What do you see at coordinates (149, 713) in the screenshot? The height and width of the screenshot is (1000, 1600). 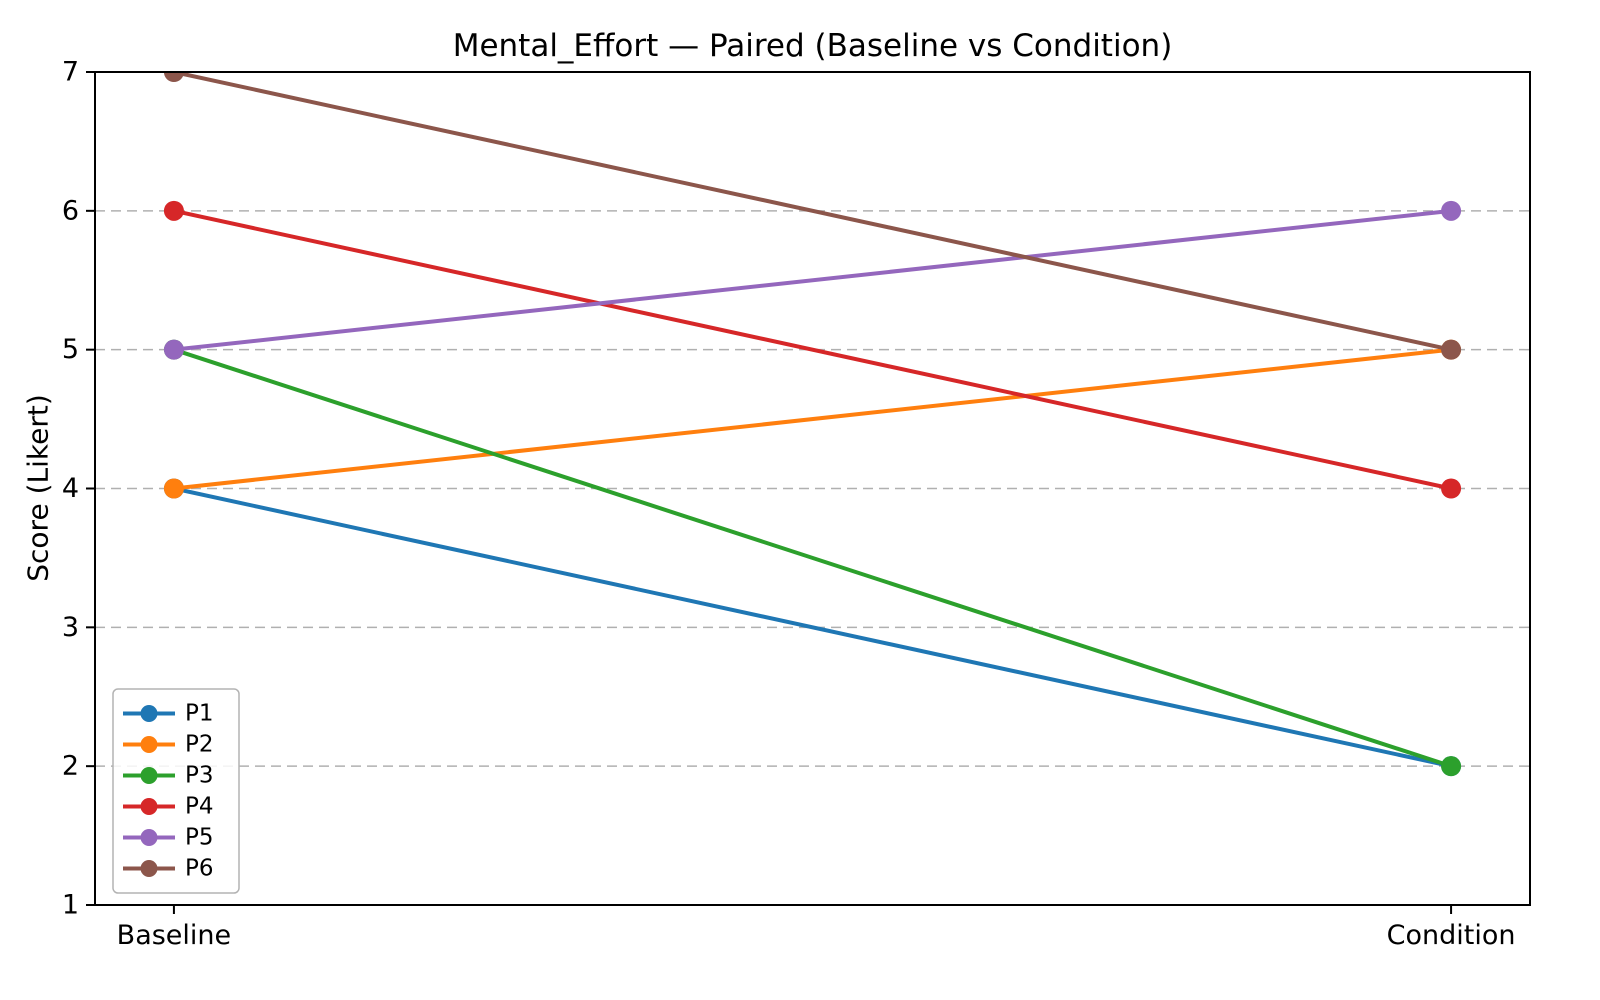 I see `legend-marker-P1` at bounding box center [149, 713].